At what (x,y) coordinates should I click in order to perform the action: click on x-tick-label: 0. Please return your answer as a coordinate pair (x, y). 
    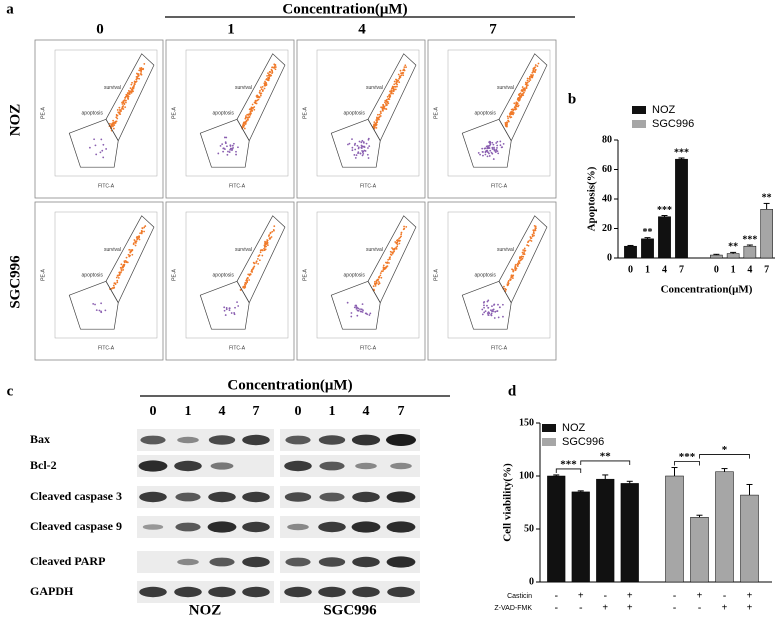
    Looking at the image, I should click on (716, 269).